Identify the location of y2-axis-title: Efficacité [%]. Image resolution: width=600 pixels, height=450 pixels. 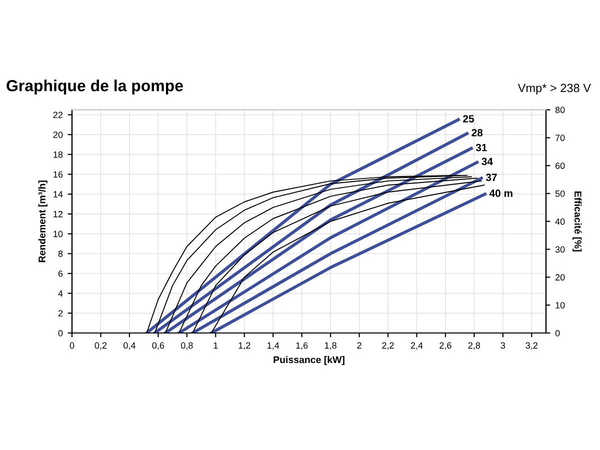
(577, 222).